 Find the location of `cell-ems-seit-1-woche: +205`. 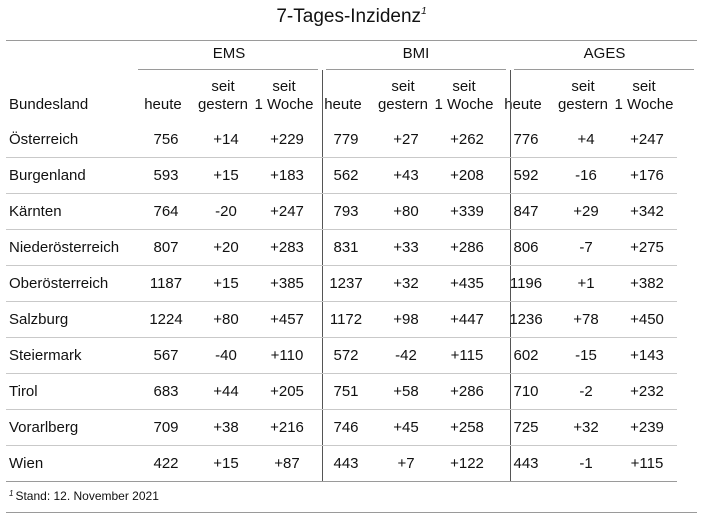

cell-ems-seit-1-woche: +205 is located at coordinates (287, 391).